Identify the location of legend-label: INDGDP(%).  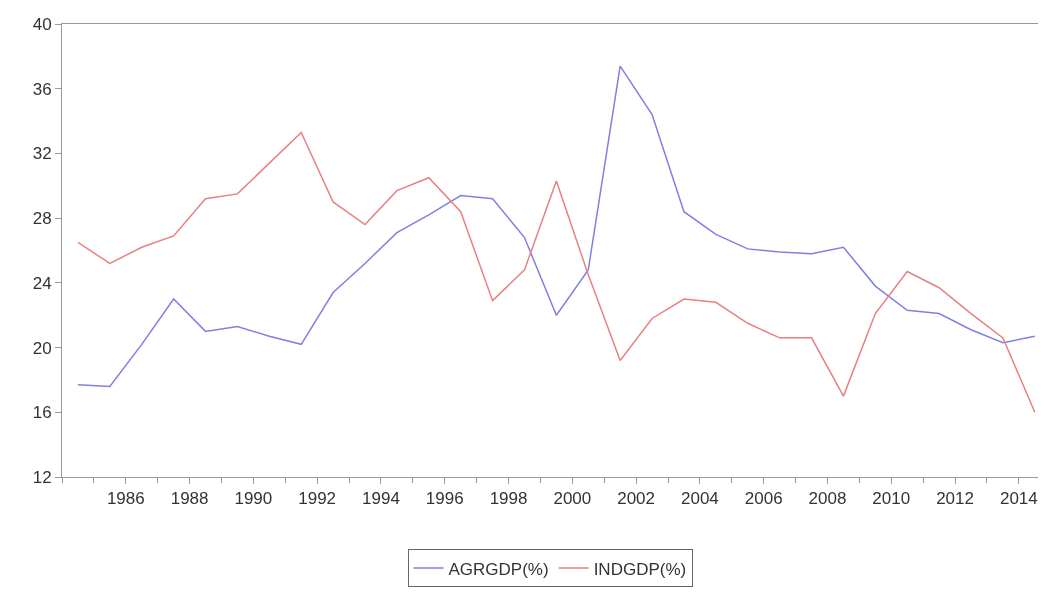
(640, 569).